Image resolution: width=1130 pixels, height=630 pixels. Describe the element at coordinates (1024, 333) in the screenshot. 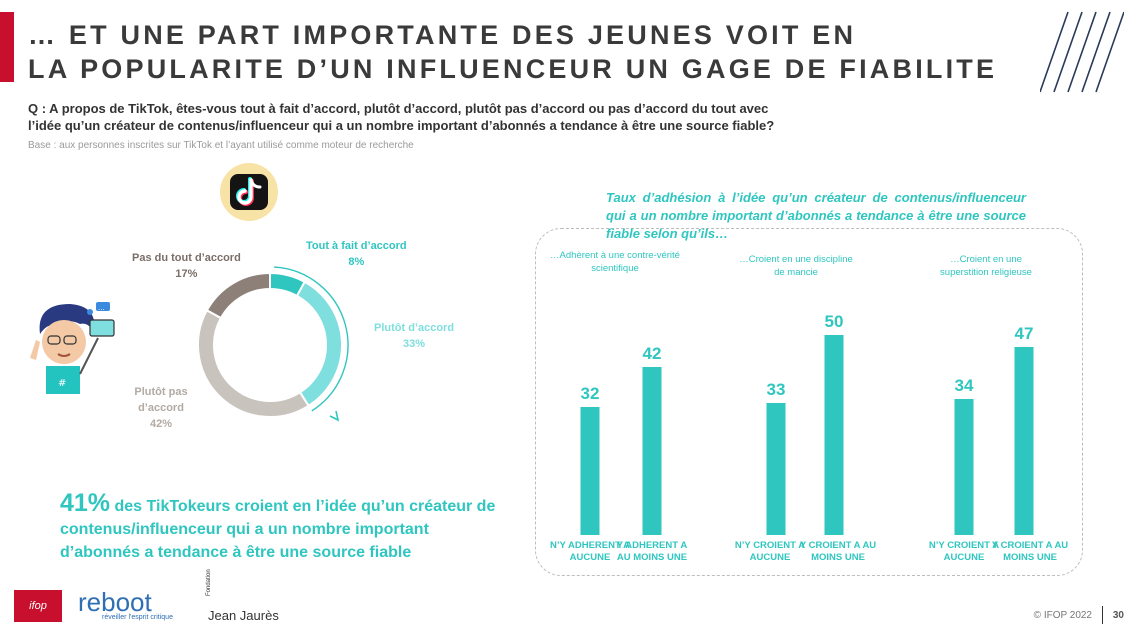

I see `bar-value-g2-b1: 47` at that location.